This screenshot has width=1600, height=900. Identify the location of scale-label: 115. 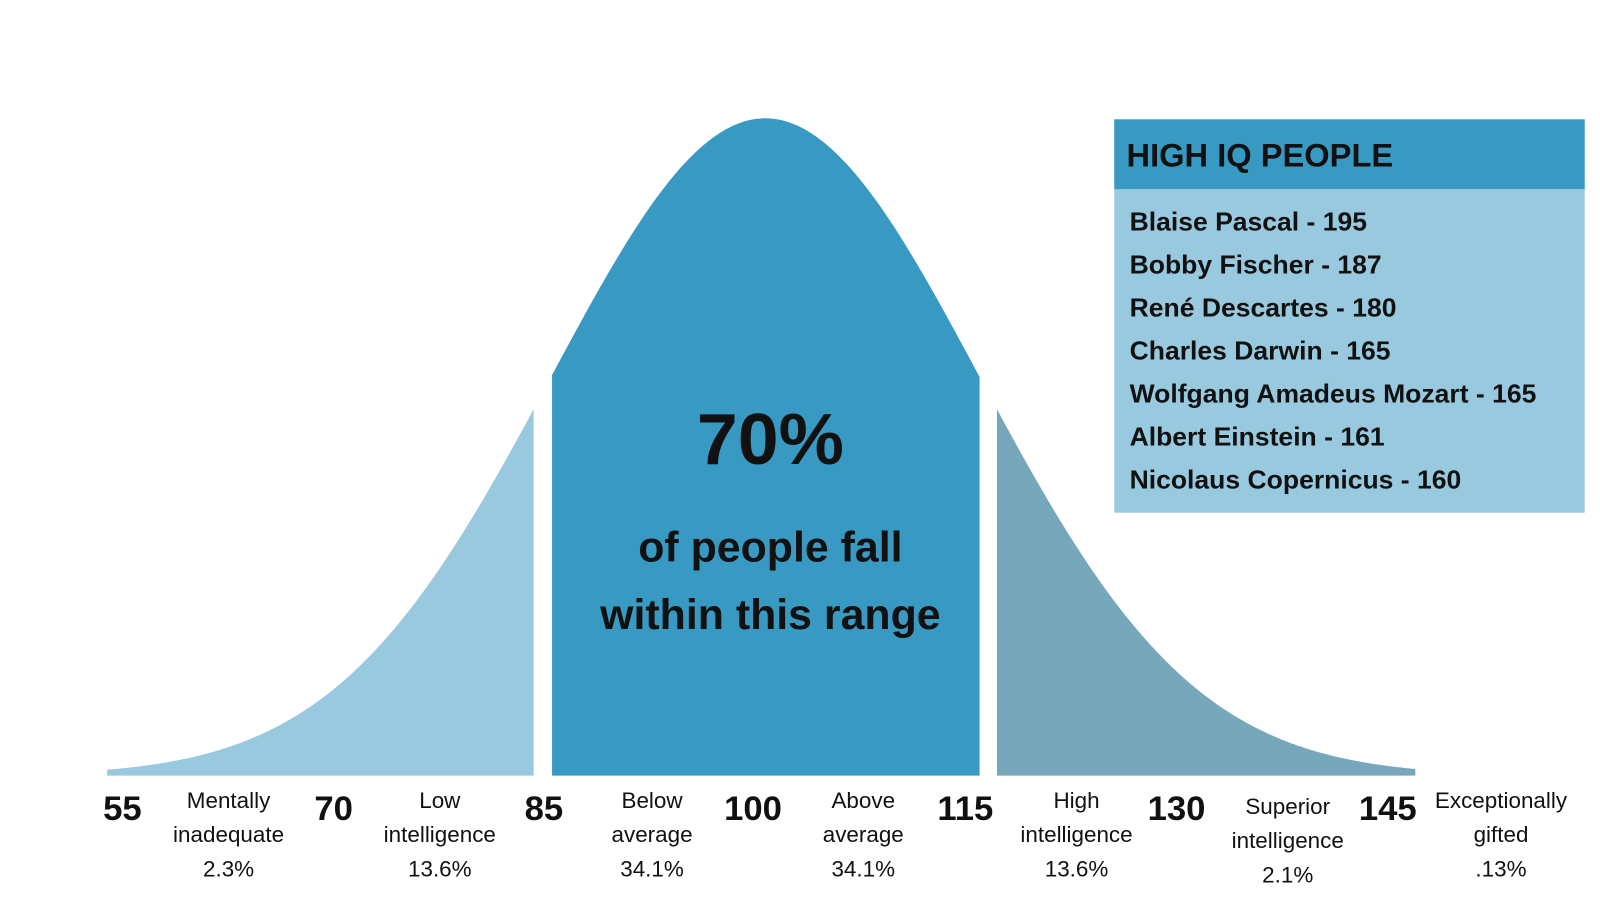
(965, 809).